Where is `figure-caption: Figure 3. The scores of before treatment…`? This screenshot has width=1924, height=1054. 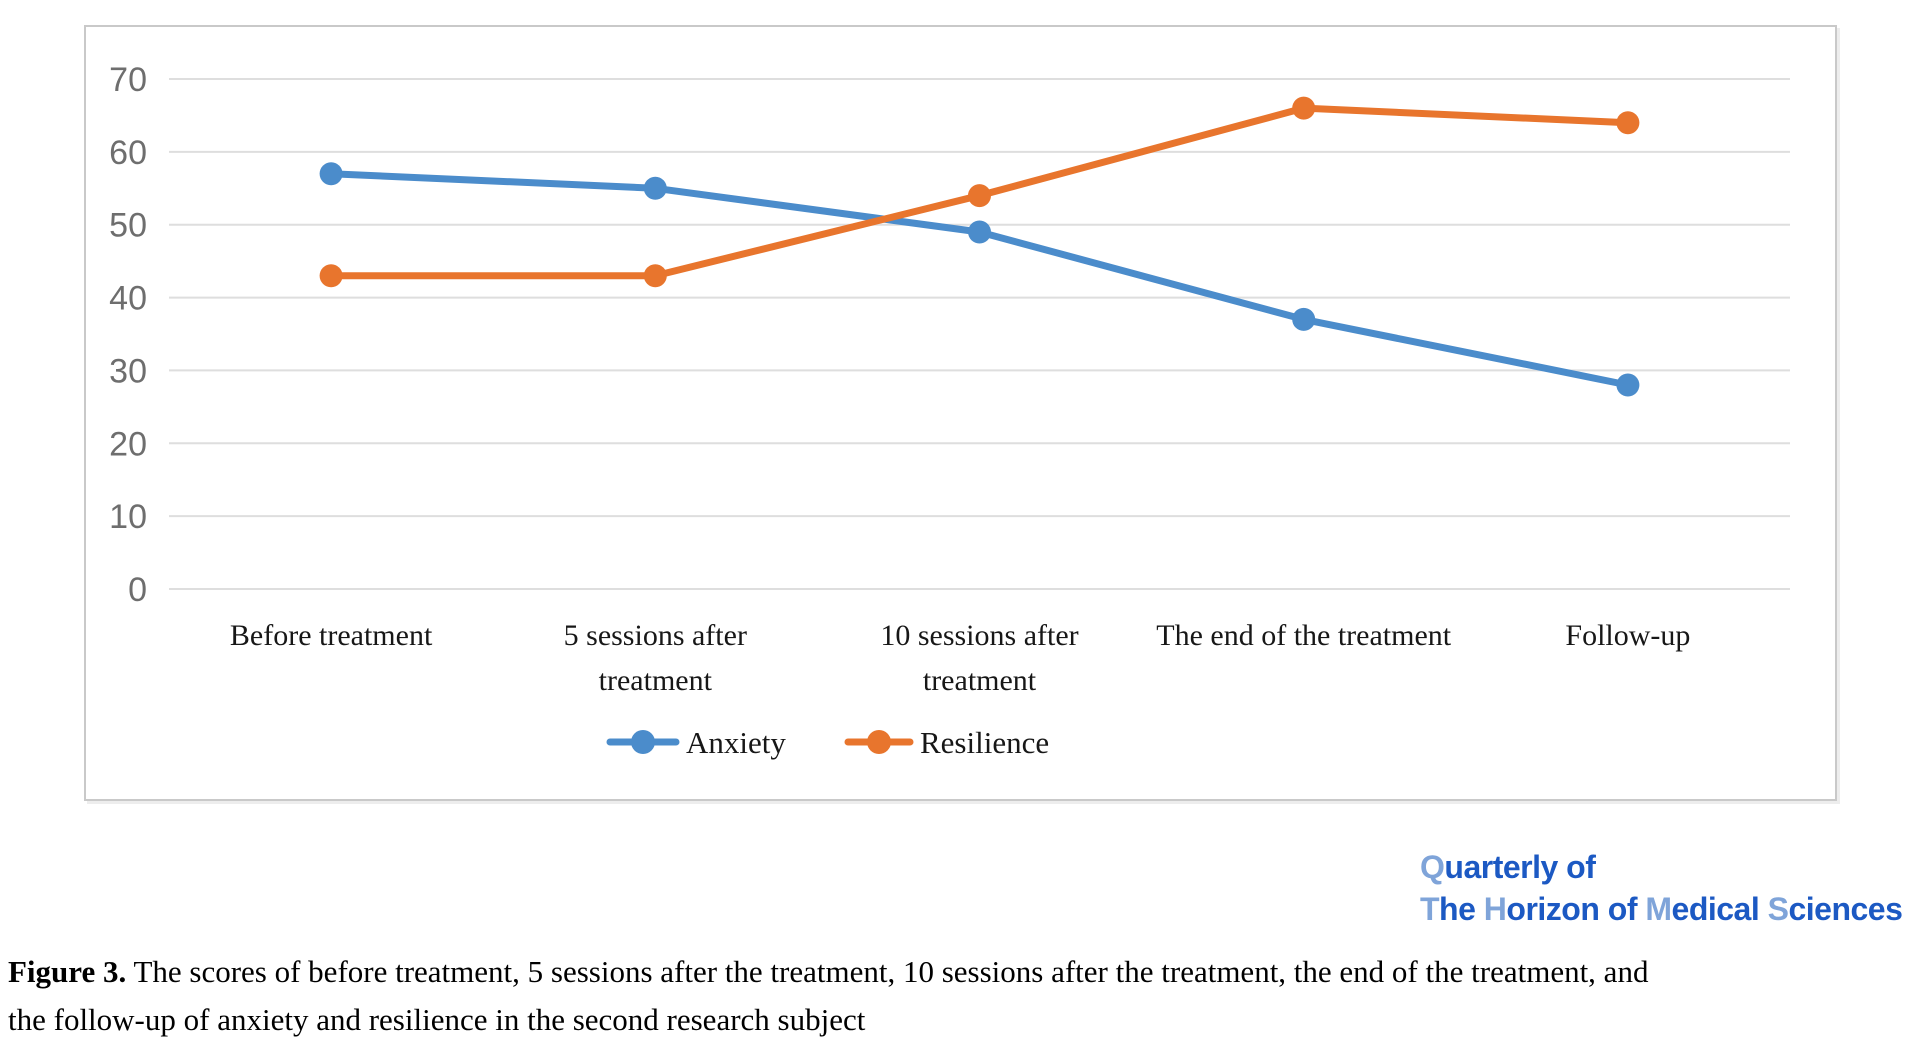 figure-caption: Figure 3. The scores of before treatment… is located at coordinates (963, 996).